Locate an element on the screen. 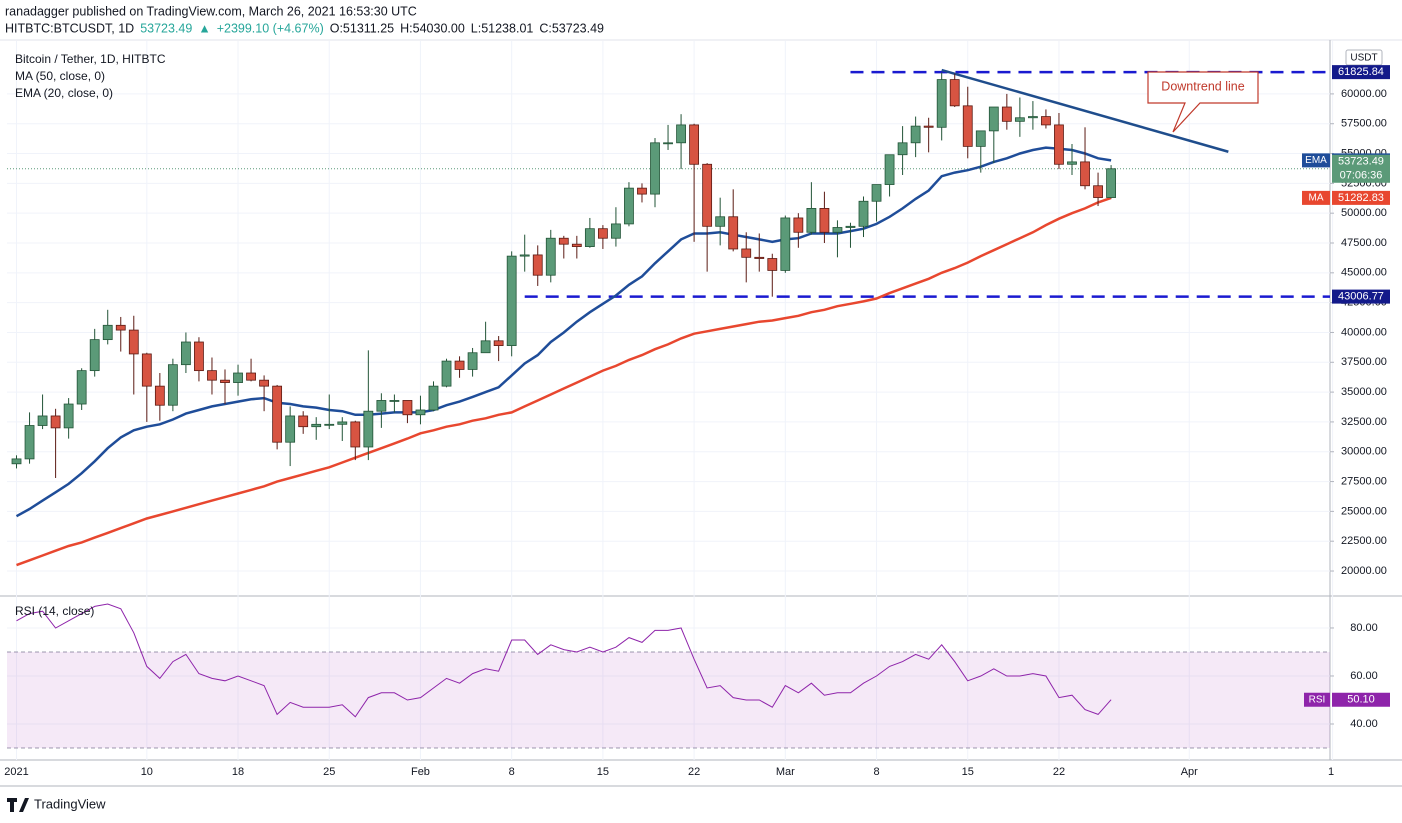  rsi-line is located at coordinates (564, 660).